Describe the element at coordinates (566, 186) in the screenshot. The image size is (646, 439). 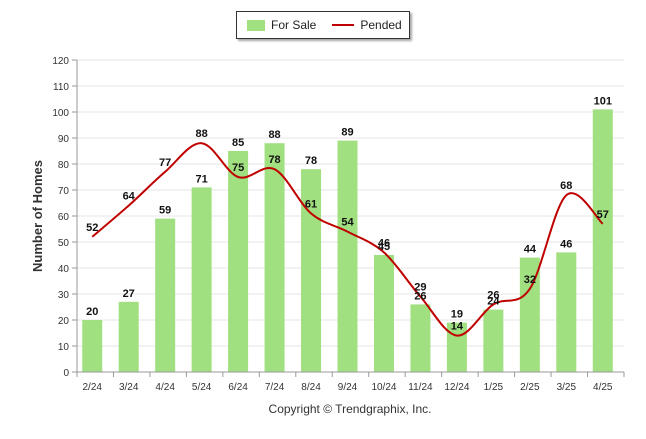
I see `data-label-pended: 68` at that location.